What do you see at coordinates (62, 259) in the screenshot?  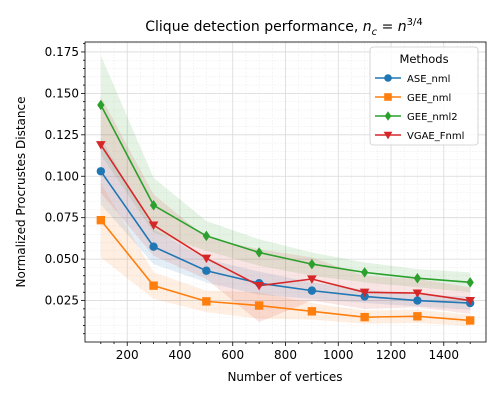 I see `y-tick-label: 0.050` at bounding box center [62, 259].